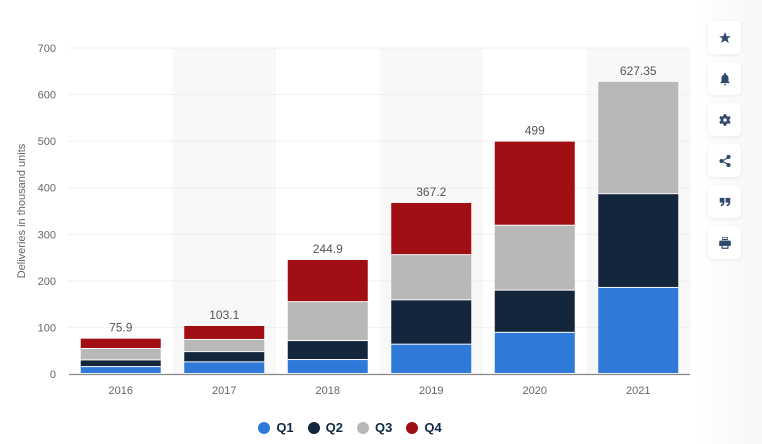  What do you see at coordinates (47, 189) in the screenshot?
I see `y-tick-label: 400` at bounding box center [47, 189].